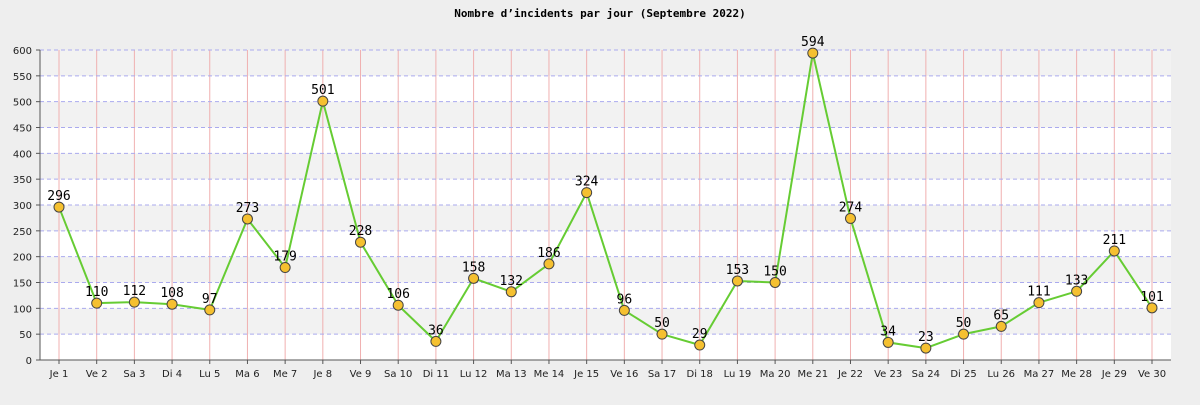  I want to click on x-tick-label: Je 22, so click(850, 374).